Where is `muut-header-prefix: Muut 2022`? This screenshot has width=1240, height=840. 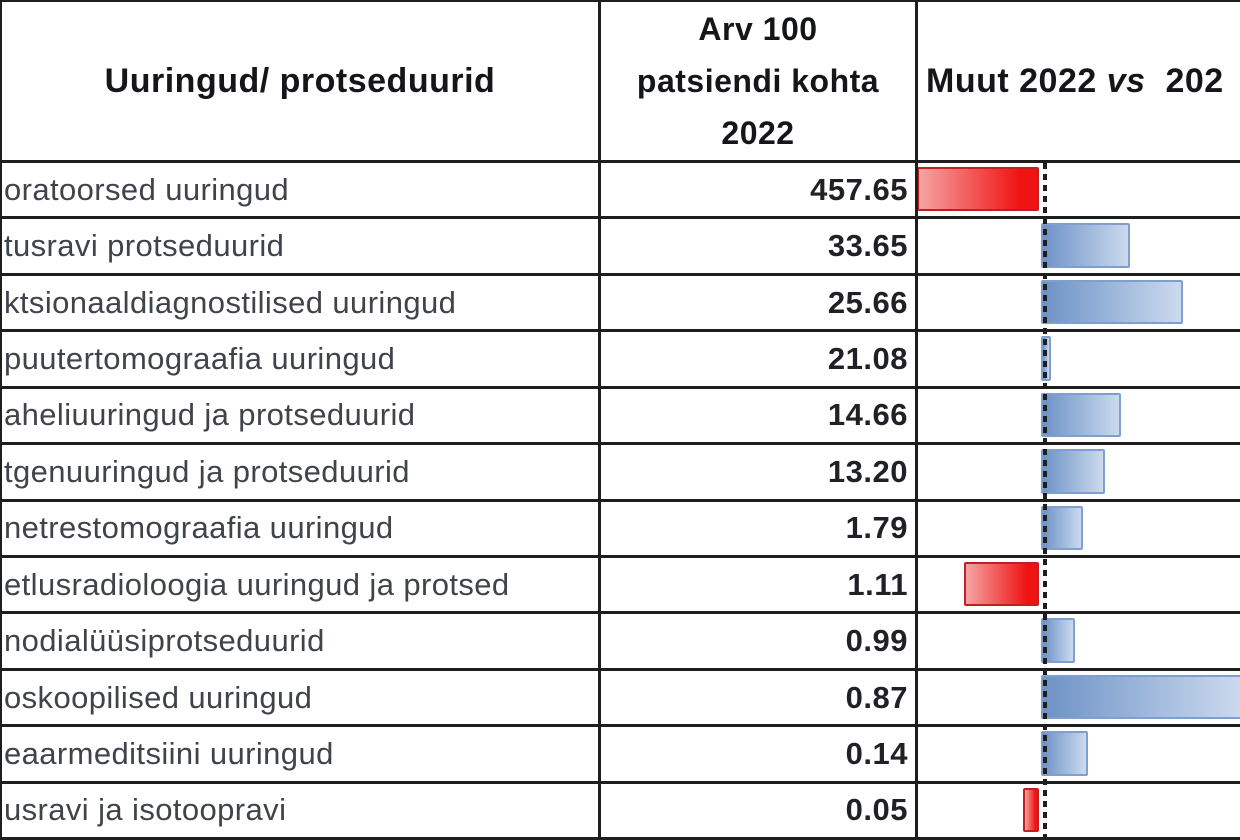 muut-header-prefix: Muut 2022 is located at coordinates (1016, 80).